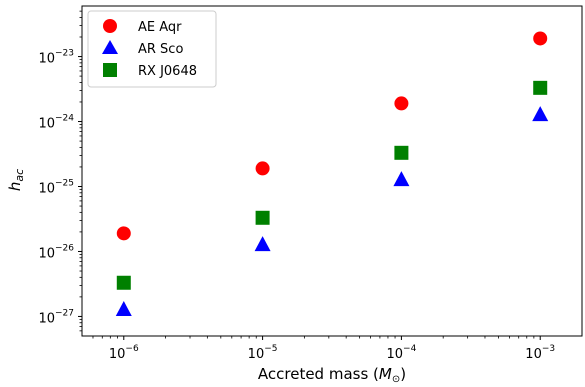 The image size is (585, 387). What do you see at coordinates (110, 70) in the screenshot?
I see `legend-marker-rx-j0648` at bounding box center [110, 70].